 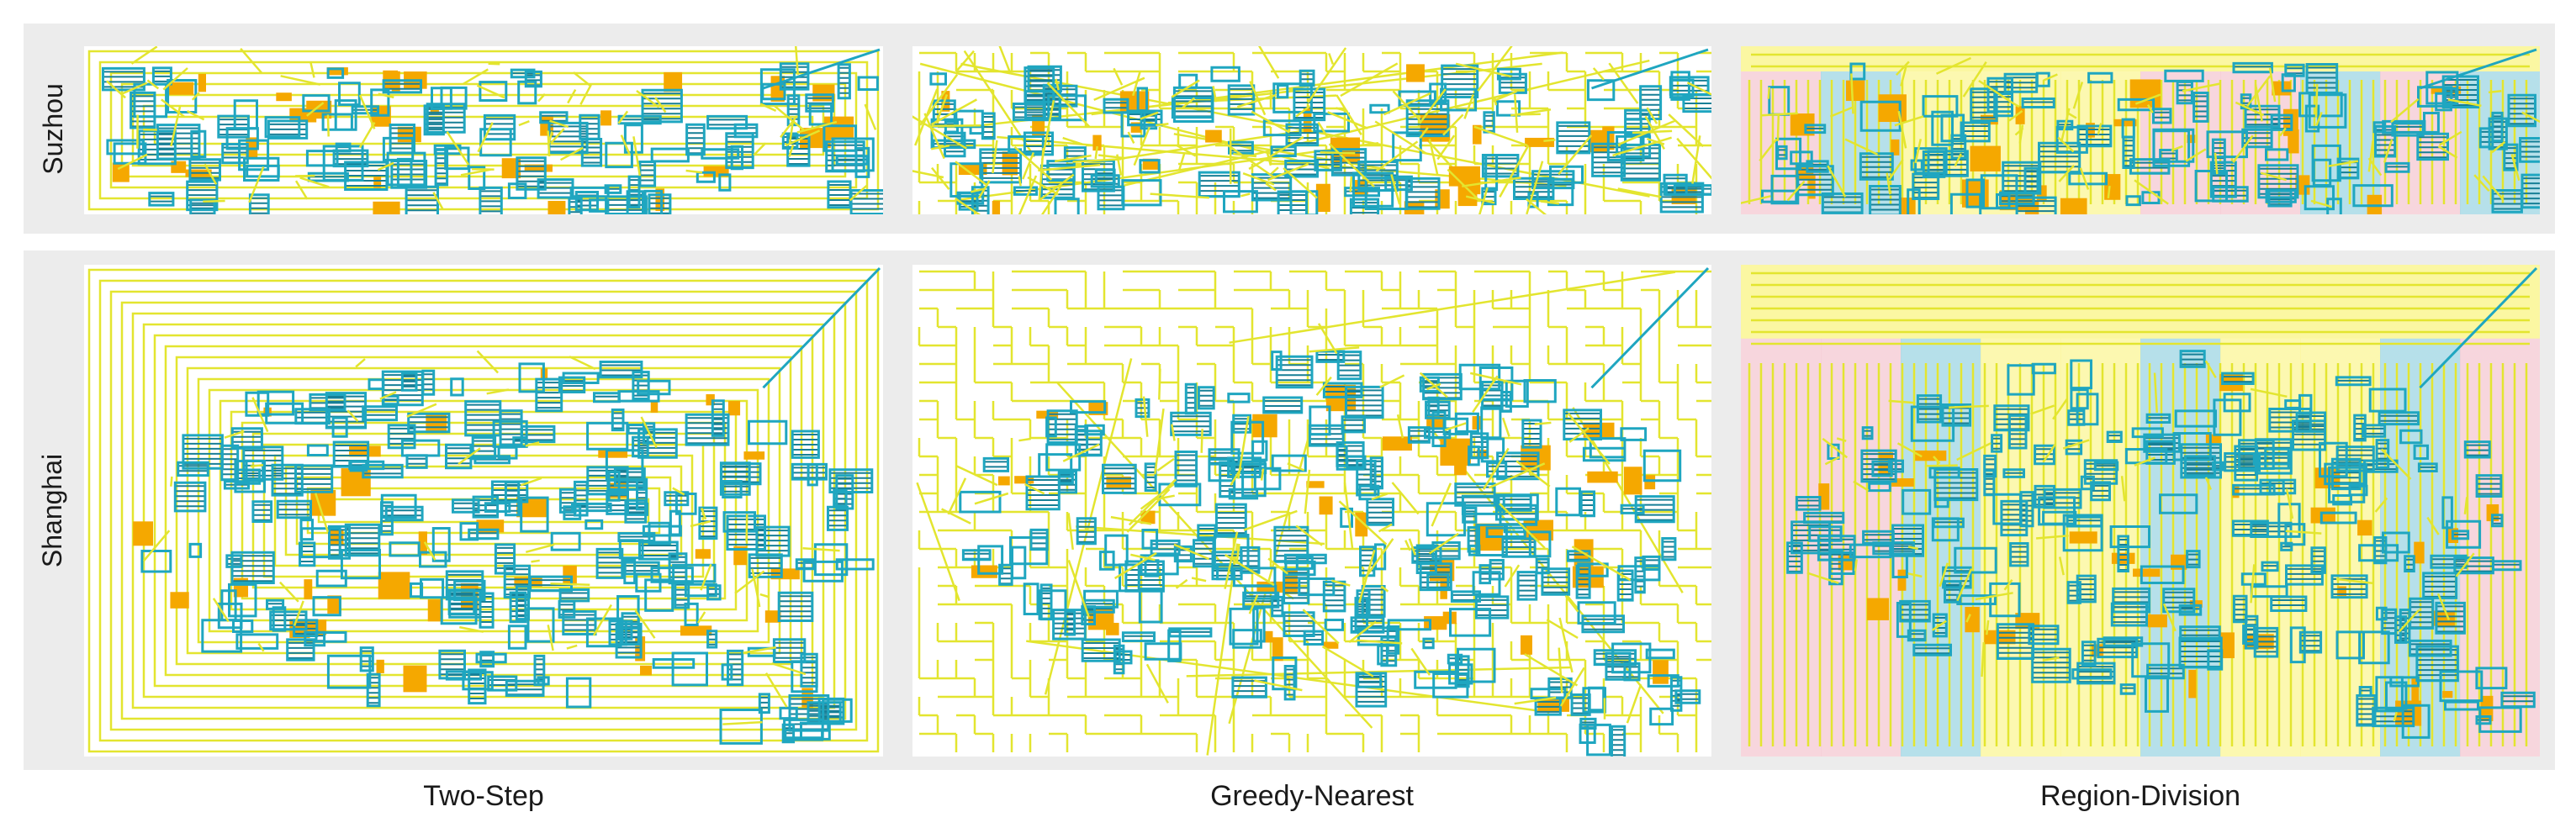 I want to click on plot-suzhou-two-step, so click(x=485, y=130).